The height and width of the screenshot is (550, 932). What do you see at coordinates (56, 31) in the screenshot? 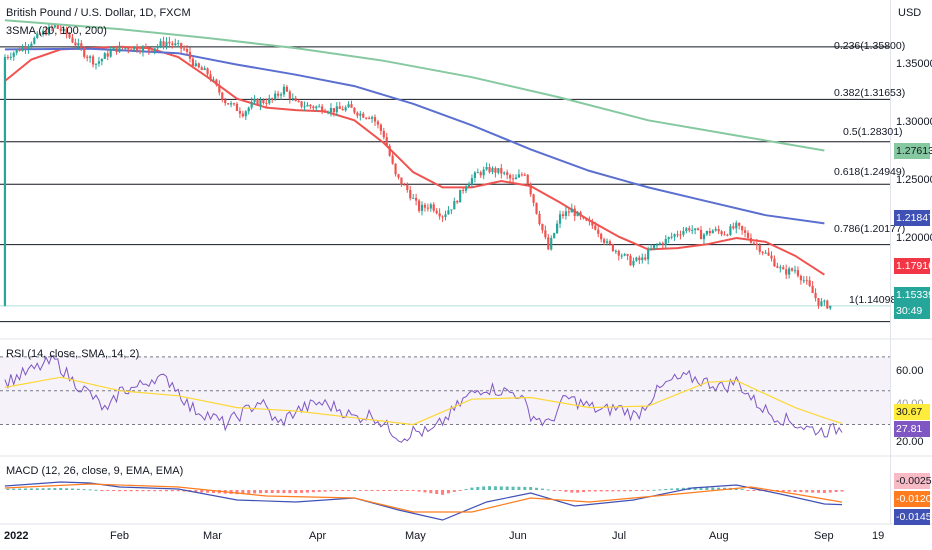
I see `sma-legend: 3SMA (20, 100, 200)` at bounding box center [56, 31].